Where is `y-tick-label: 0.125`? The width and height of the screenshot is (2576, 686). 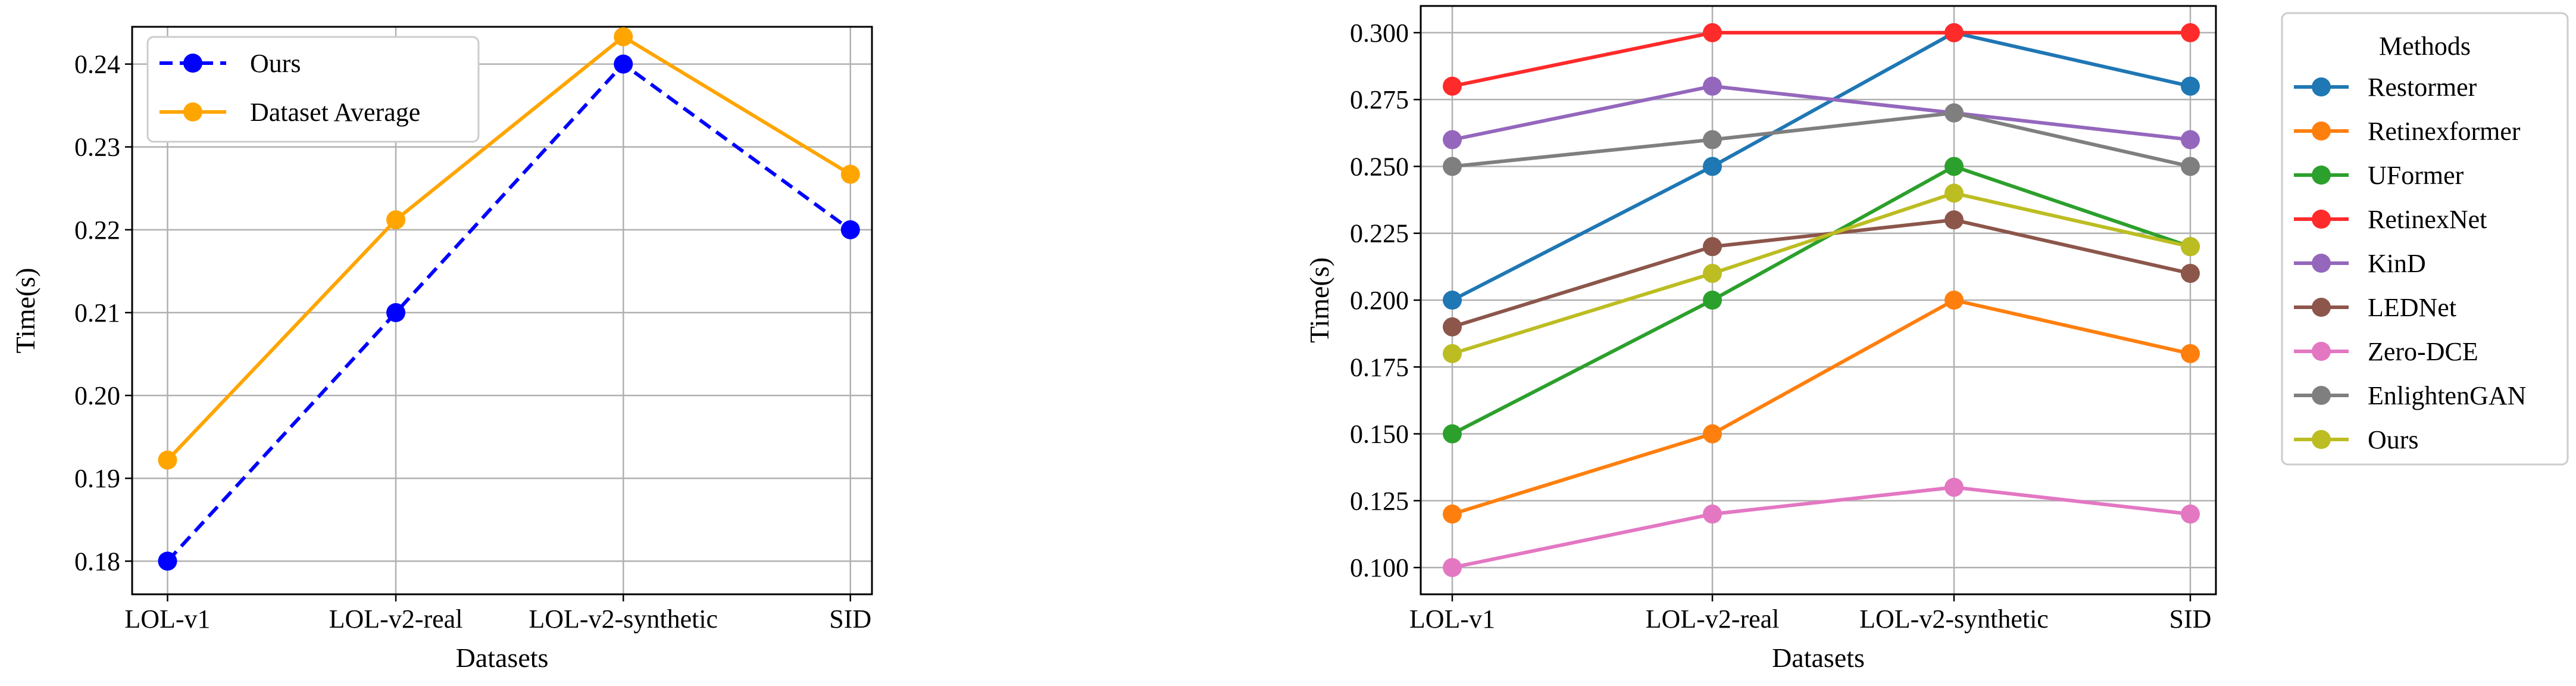
y-tick-label: 0.125 is located at coordinates (1379, 502).